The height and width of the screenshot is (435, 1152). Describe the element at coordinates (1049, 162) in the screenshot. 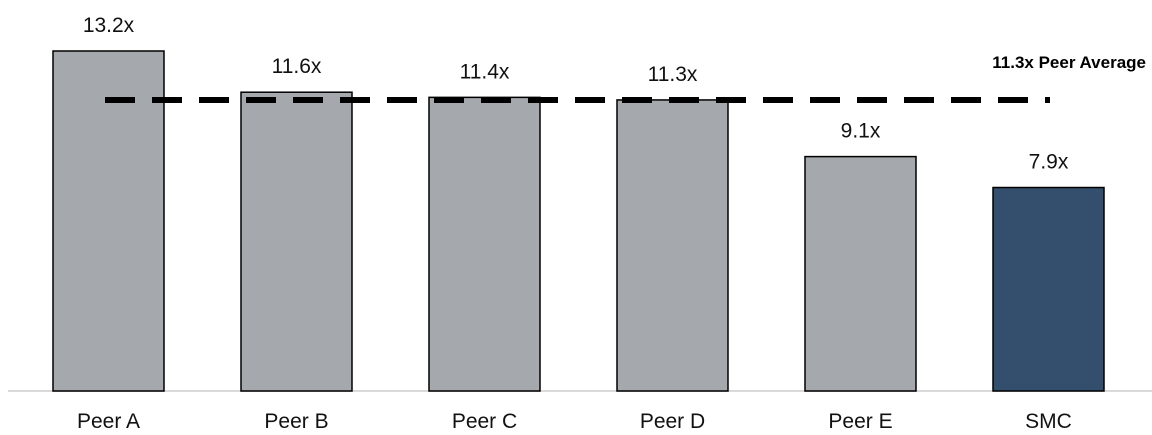

I see `value-label-smc: 7.9x` at that location.